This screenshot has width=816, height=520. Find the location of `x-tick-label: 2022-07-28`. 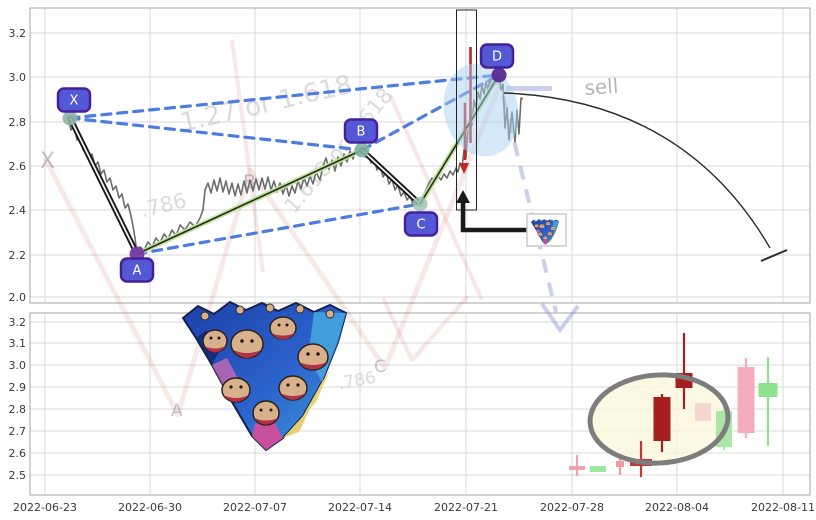

x-tick-label: 2022-07-28 is located at coordinates (572, 507).